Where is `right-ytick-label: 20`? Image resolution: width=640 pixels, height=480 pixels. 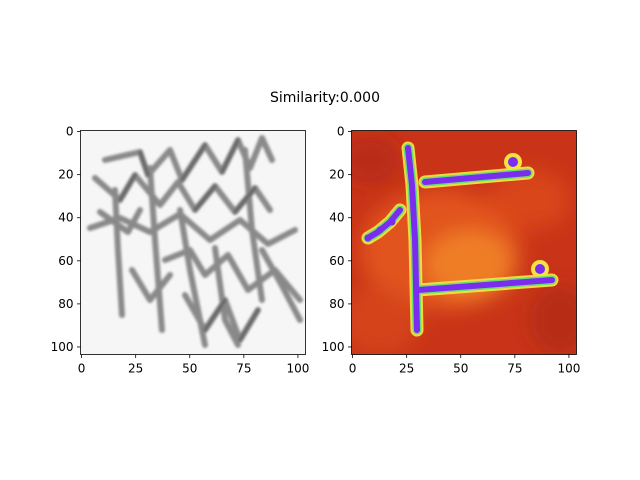 right-ytick-label: 20 is located at coordinates (336, 175).